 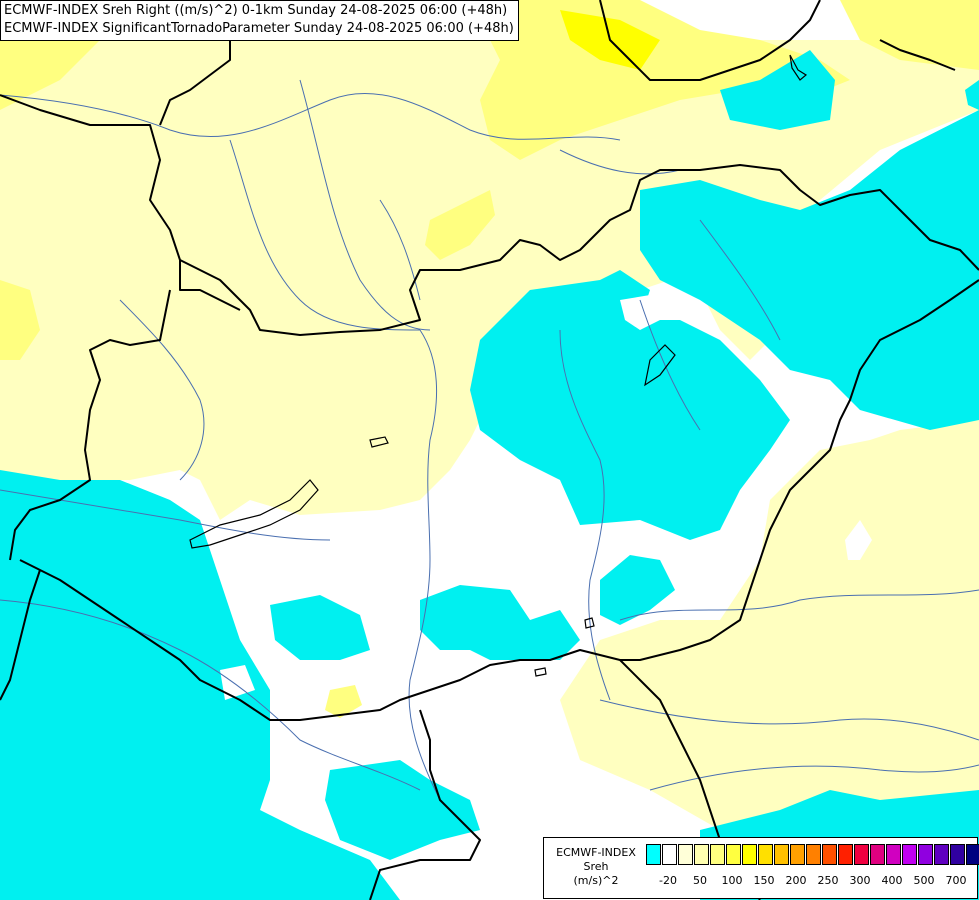 I want to click on legend-tick-label: 400, so click(x=892, y=880).